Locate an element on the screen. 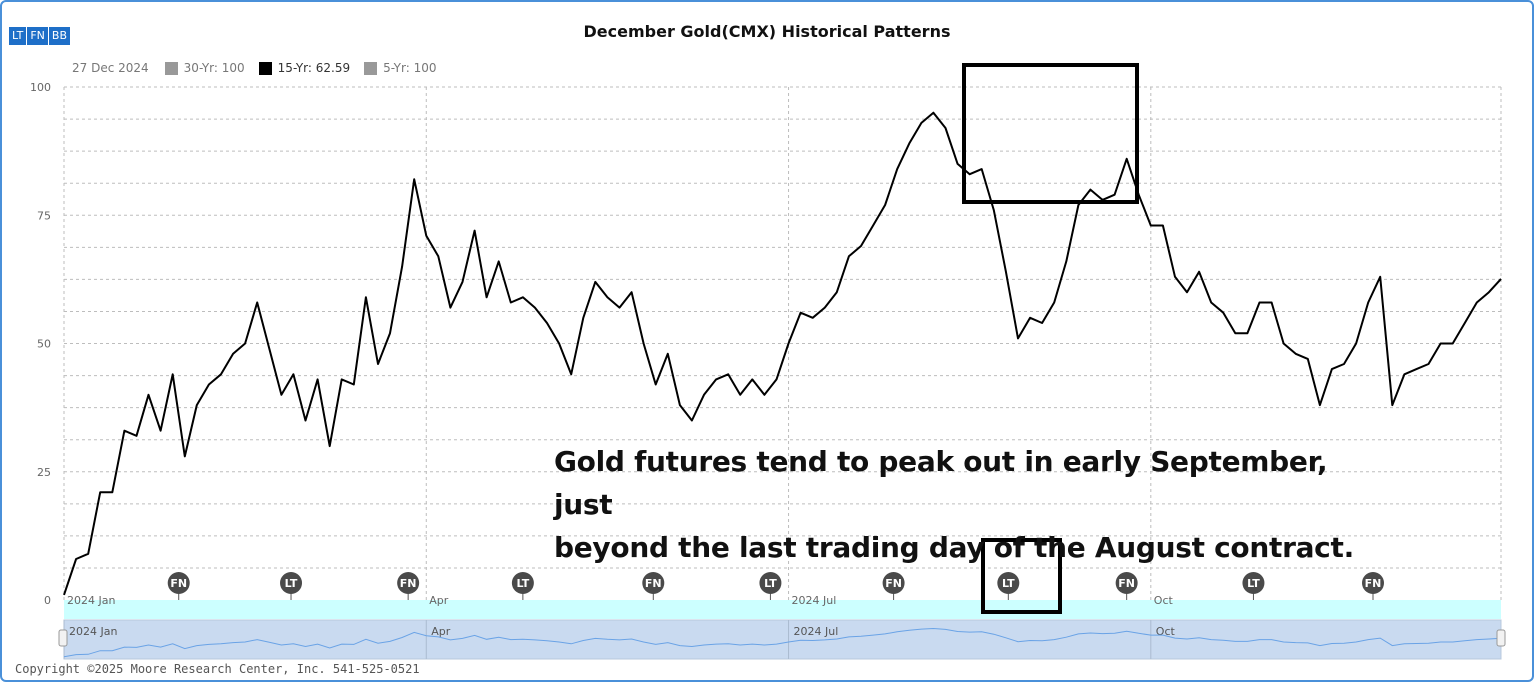 The width and height of the screenshot is (1534, 682). highlight-box-peak is located at coordinates (1050, 133).